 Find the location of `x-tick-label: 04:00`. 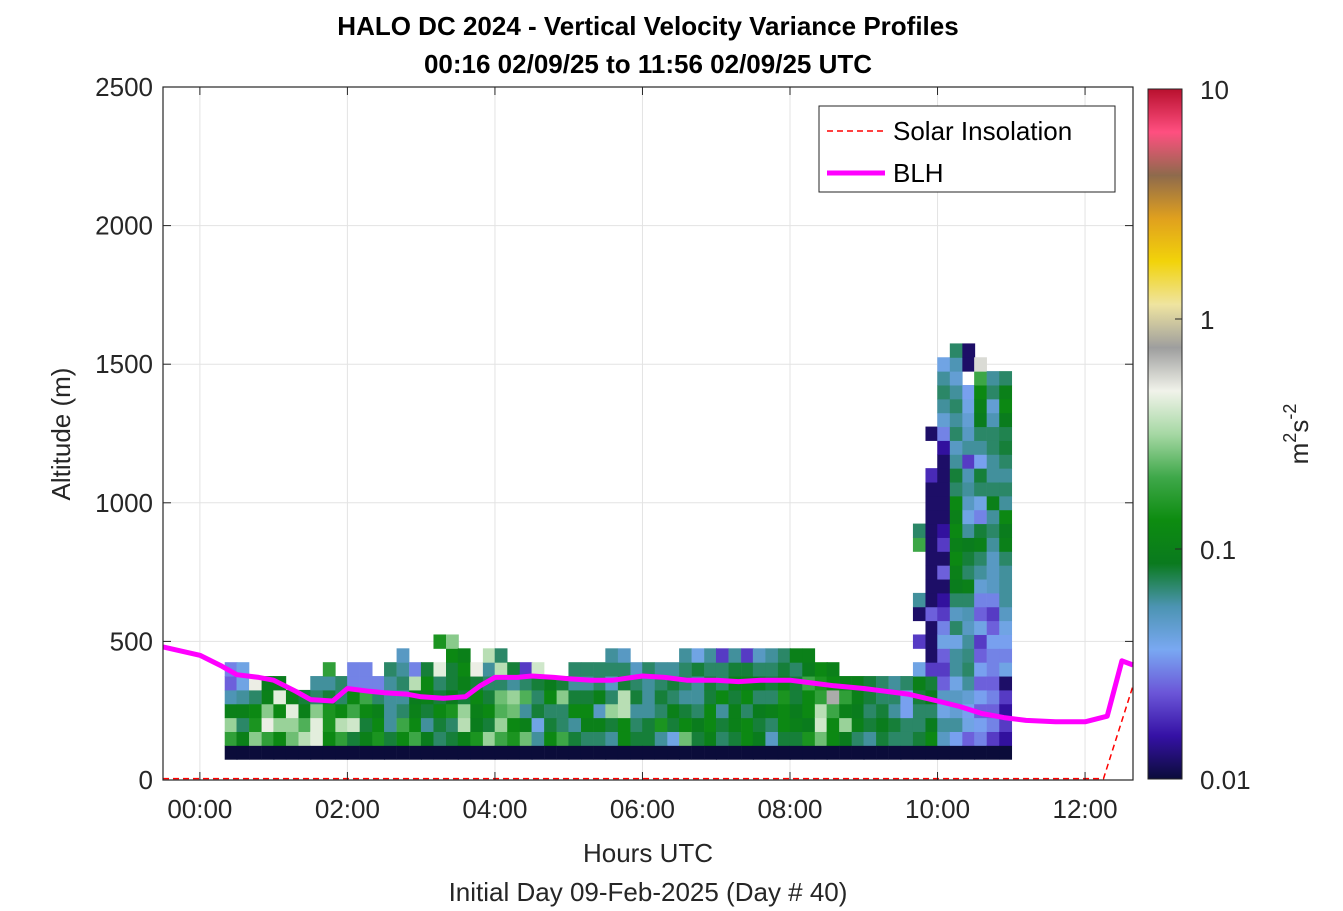

x-tick-label: 04:00 is located at coordinates (494, 809).